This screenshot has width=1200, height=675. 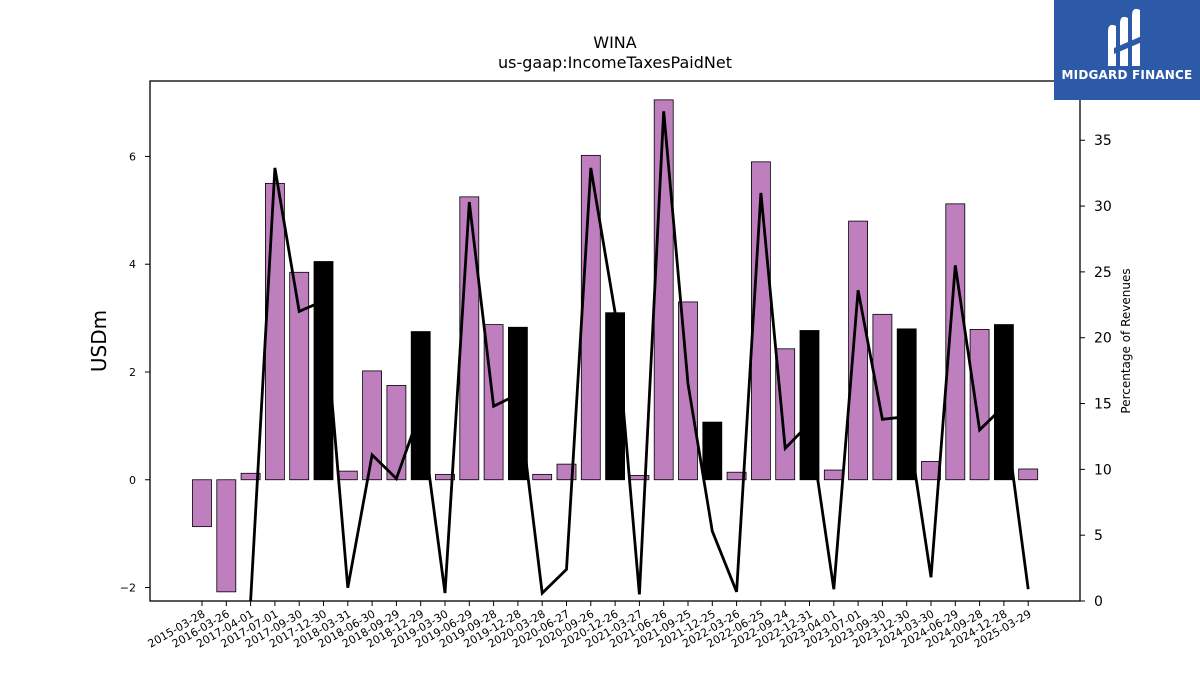 I want to click on brand-name: MIDGARD FINANCE, so click(x=1127, y=75).